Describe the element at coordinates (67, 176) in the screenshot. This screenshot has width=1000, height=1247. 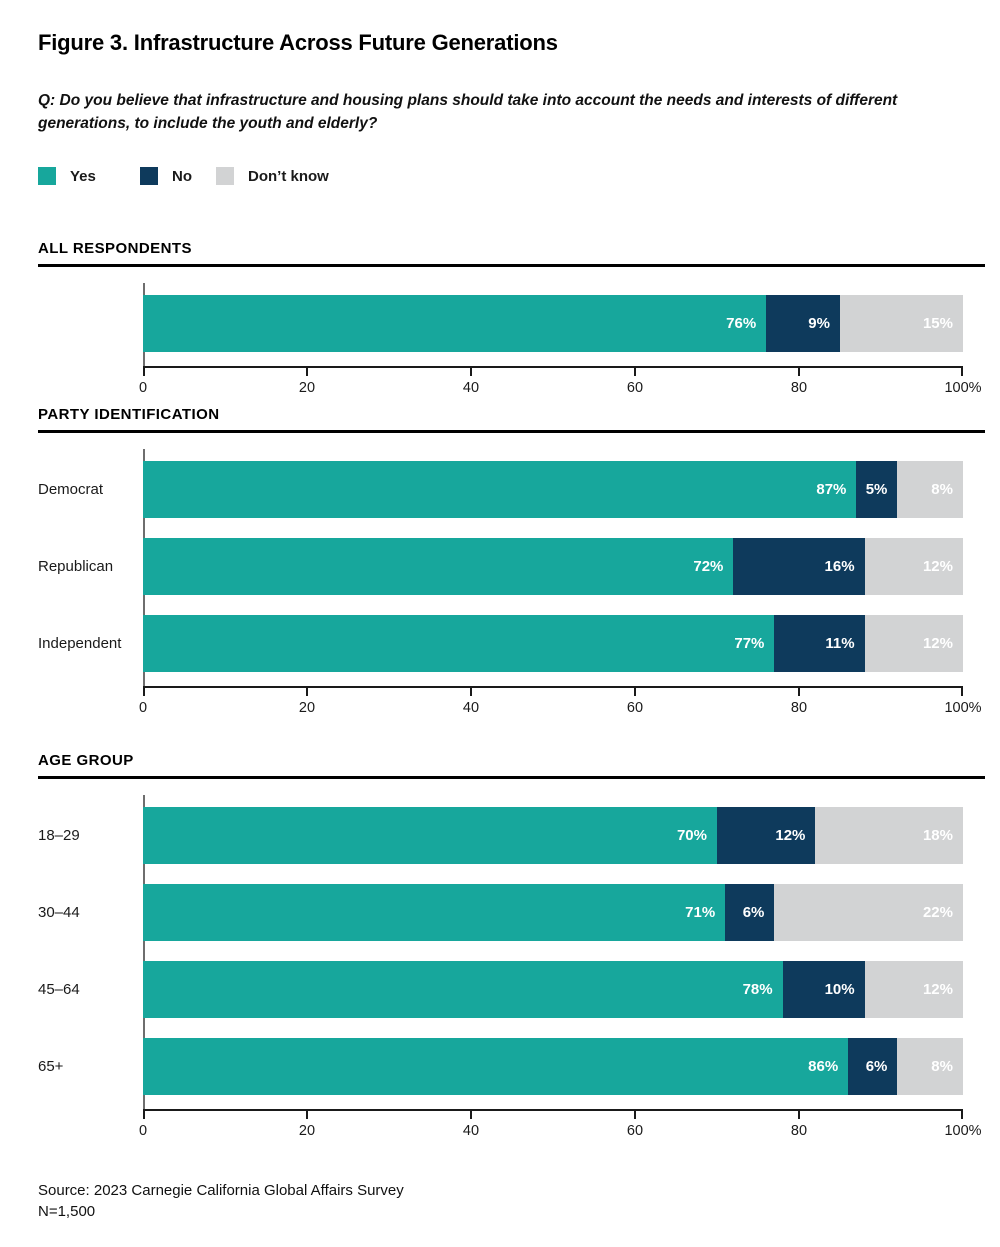
I see `legend-item-yes: Yes` at that location.